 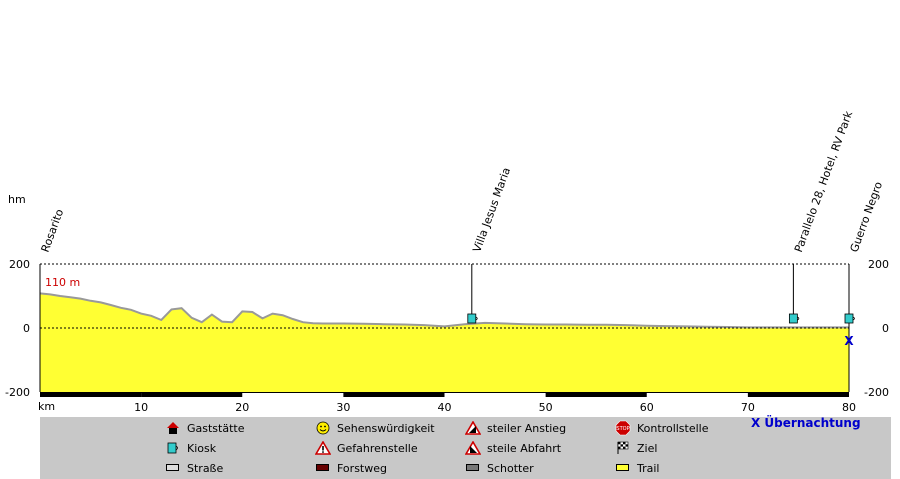 I want to click on house-icon, so click(x=173, y=428).